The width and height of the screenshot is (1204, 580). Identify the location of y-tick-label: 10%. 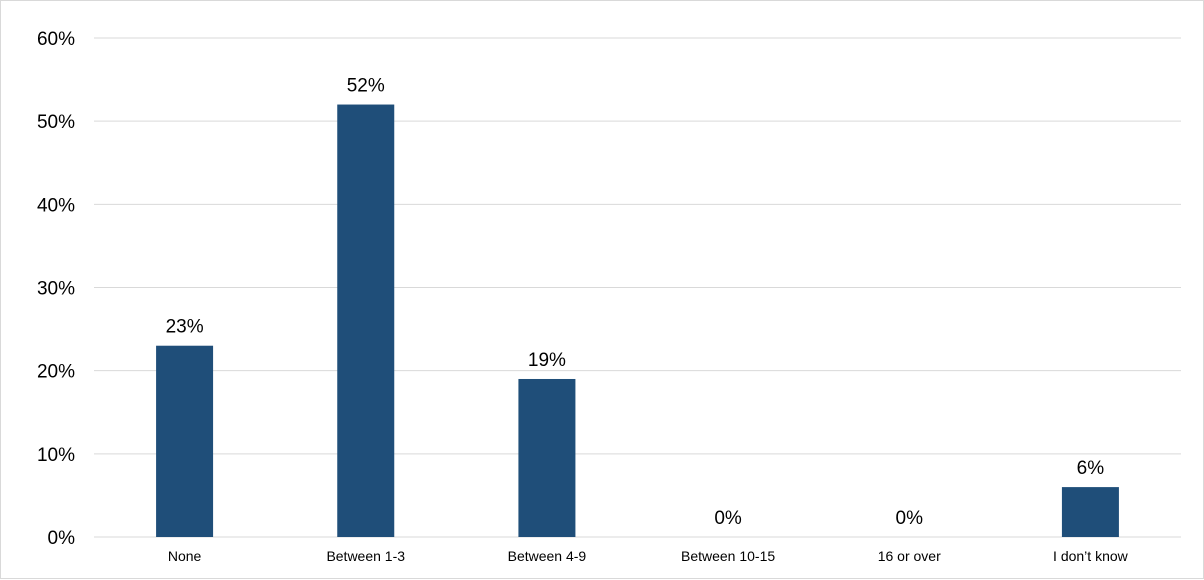
(56, 455).